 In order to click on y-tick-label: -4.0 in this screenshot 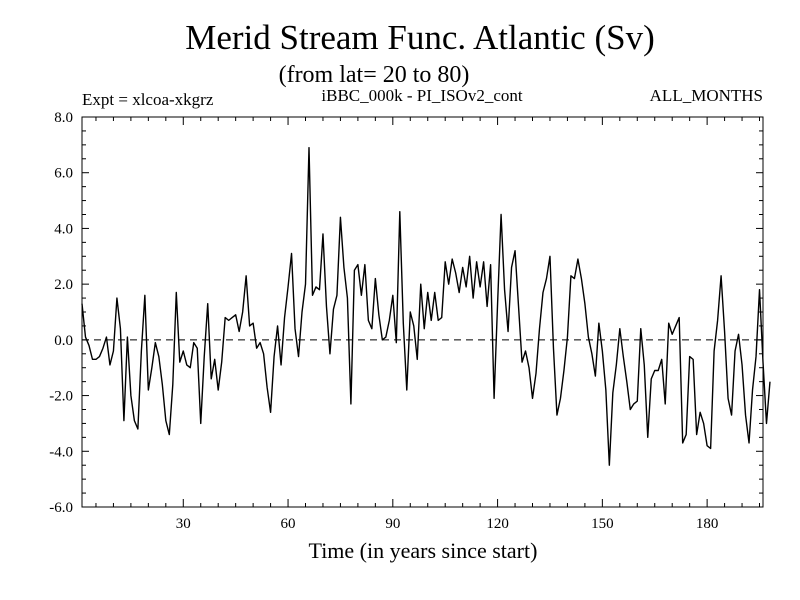, I will do `click(61, 452)`.